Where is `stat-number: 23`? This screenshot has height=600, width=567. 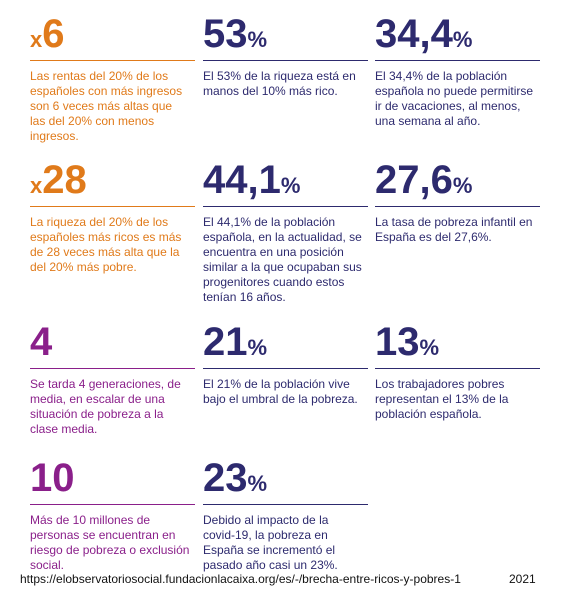 stat-number: 23 is located at coordinates (225, 478).